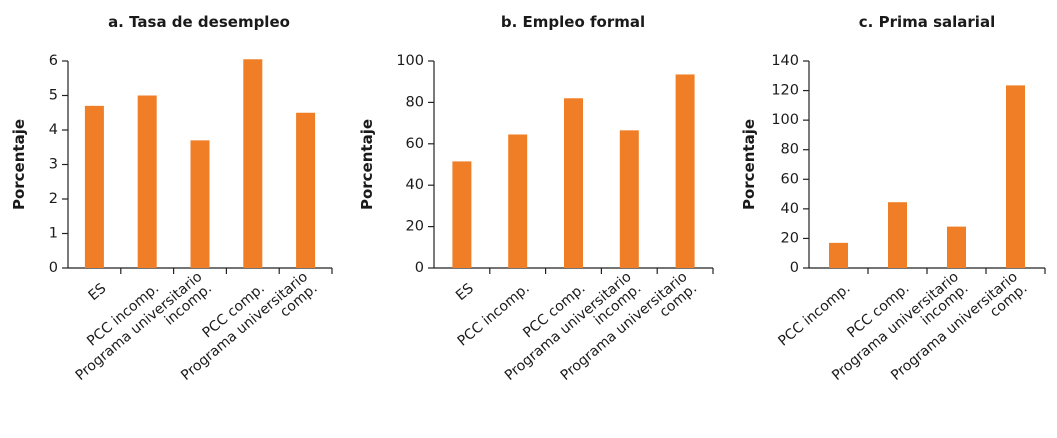  I want to click on y-tick-label: 140, so click(785, 61).